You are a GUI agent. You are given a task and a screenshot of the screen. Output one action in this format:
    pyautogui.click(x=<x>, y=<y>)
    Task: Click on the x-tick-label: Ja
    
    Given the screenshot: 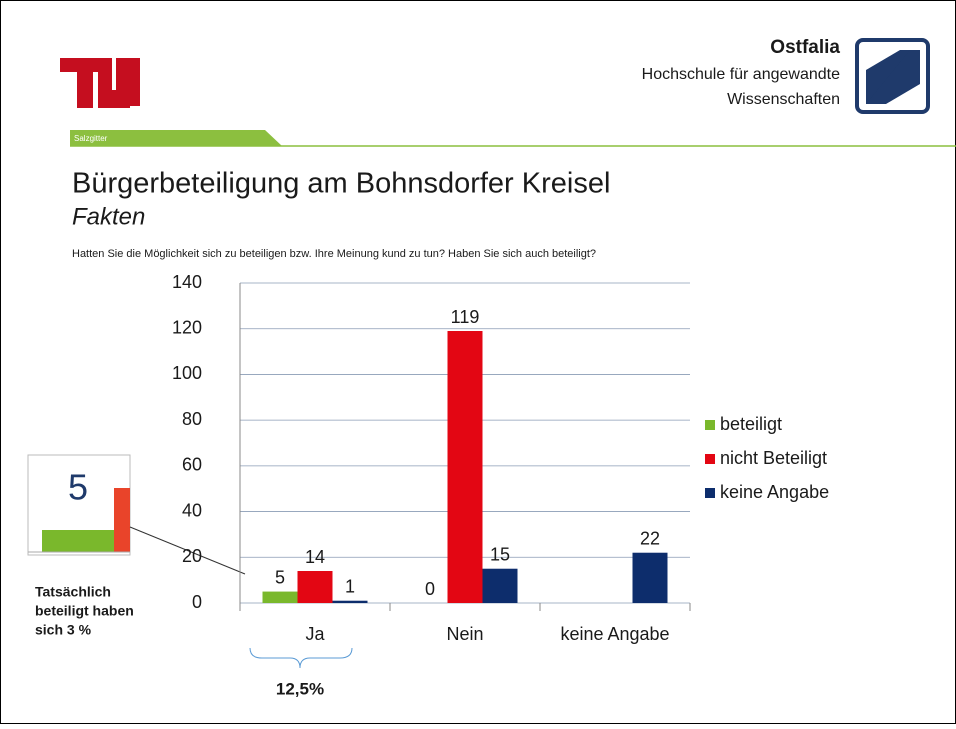 What is the action you would take?
    pyautogui.click(x=315, y=634)
    